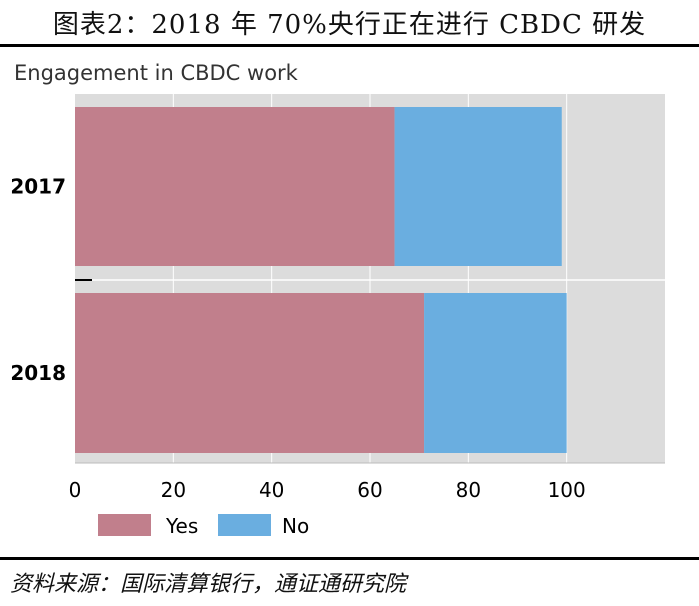  Describe the element at coordinates (349, 45) in the screenshot. I see `top-rule` at that location.